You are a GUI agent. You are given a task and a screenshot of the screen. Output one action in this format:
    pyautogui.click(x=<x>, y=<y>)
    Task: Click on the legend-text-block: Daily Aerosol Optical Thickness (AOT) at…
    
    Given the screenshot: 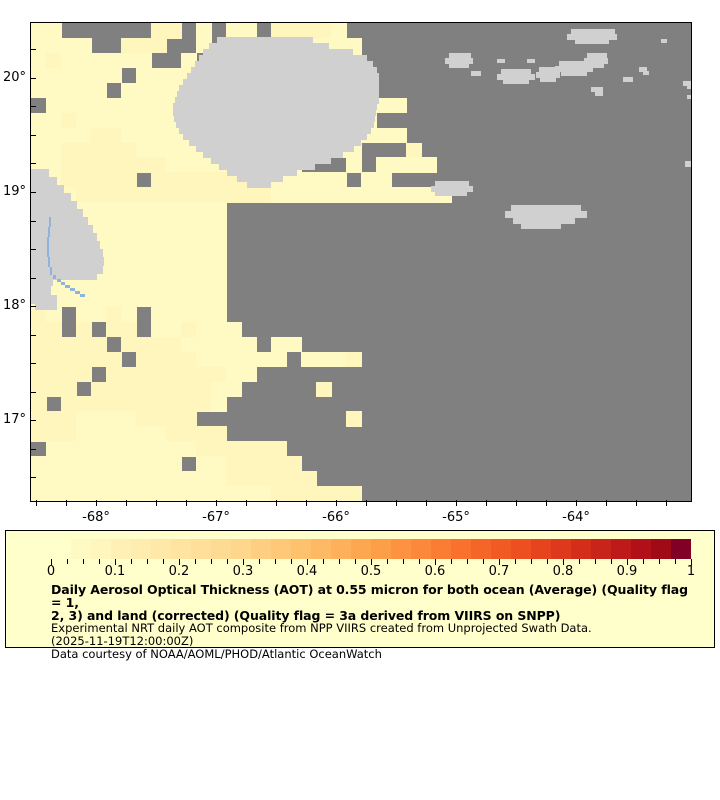 What is the action you would take?
    pyautogui.click(x=376, y=622)
    